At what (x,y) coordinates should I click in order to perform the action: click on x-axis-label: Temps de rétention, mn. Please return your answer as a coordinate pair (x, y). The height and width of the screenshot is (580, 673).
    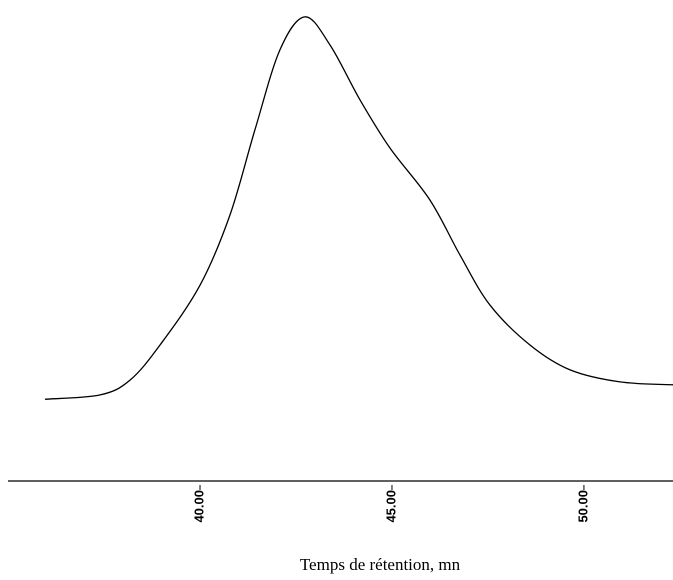
    Looking at the image, I should click on (380, 564).